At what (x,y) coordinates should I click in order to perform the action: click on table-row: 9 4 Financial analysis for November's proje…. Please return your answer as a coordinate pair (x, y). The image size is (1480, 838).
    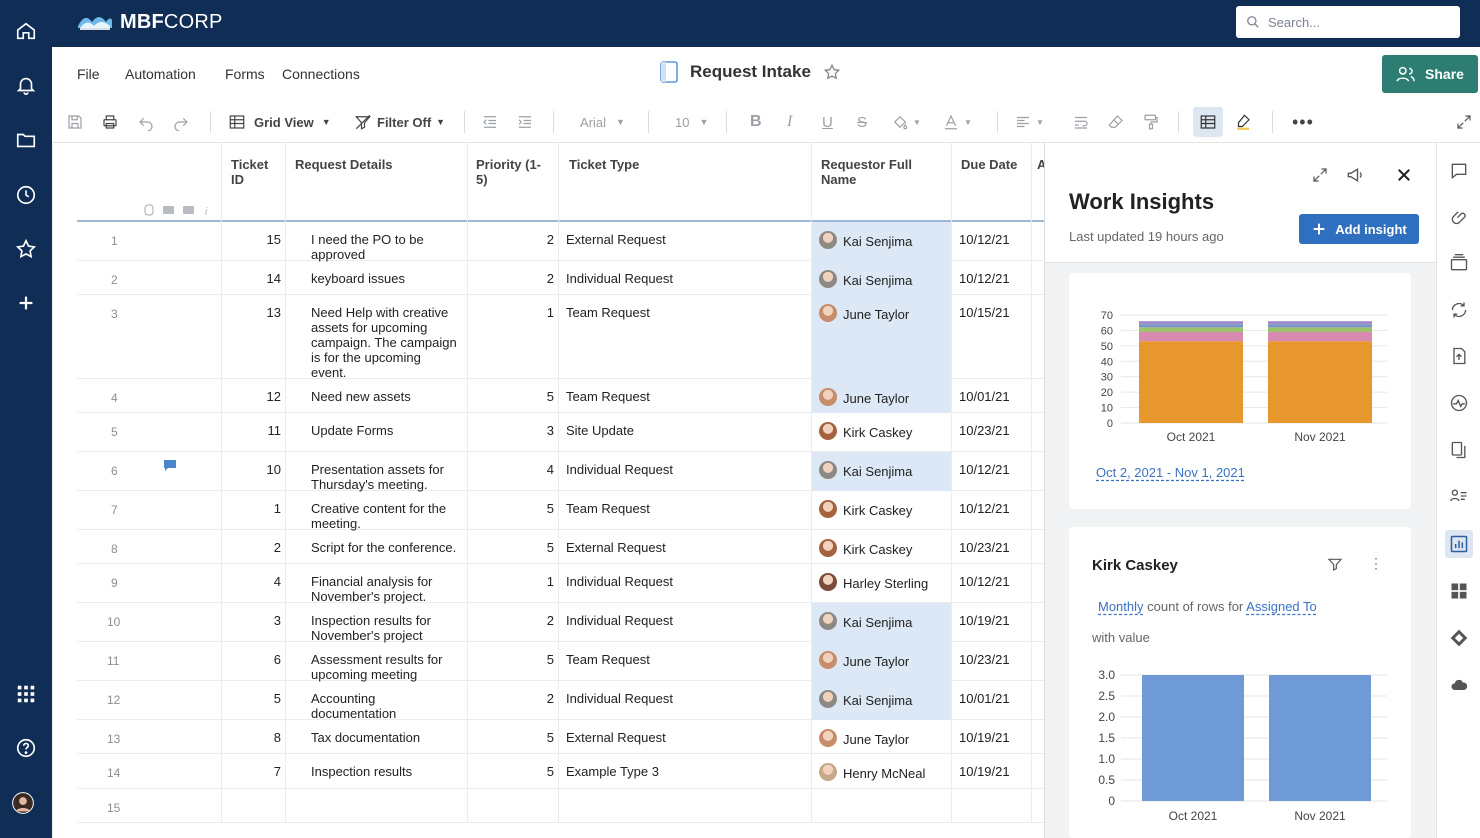
    Looking at the image, I should click on (561, 584).